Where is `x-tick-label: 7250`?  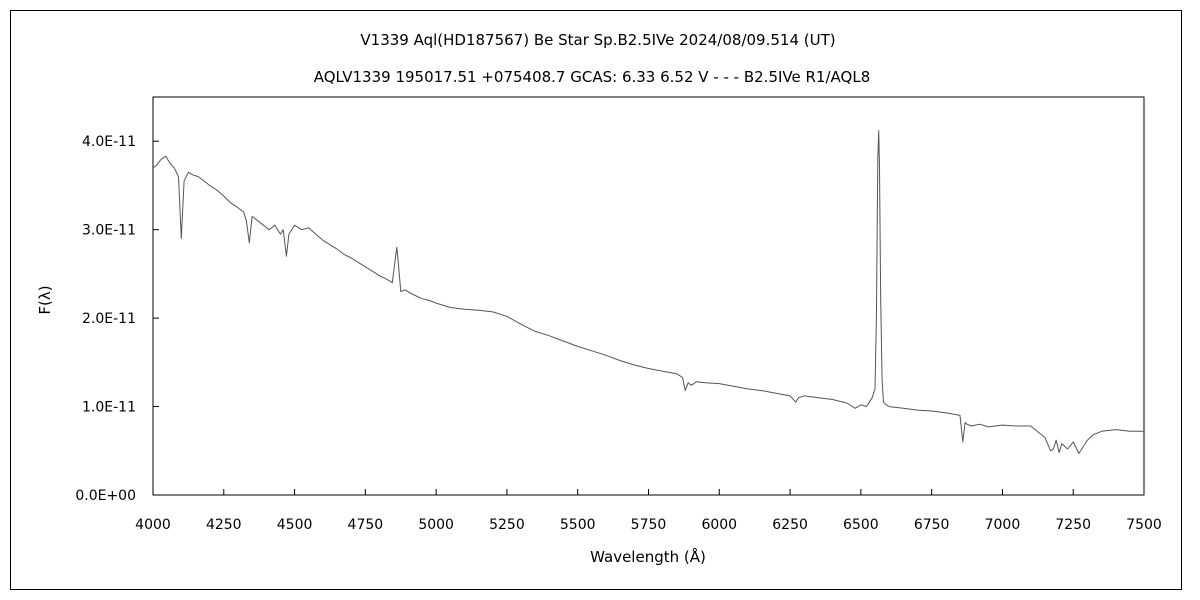
x-tick-label: 7250 is located at coordinates (1073, 525).